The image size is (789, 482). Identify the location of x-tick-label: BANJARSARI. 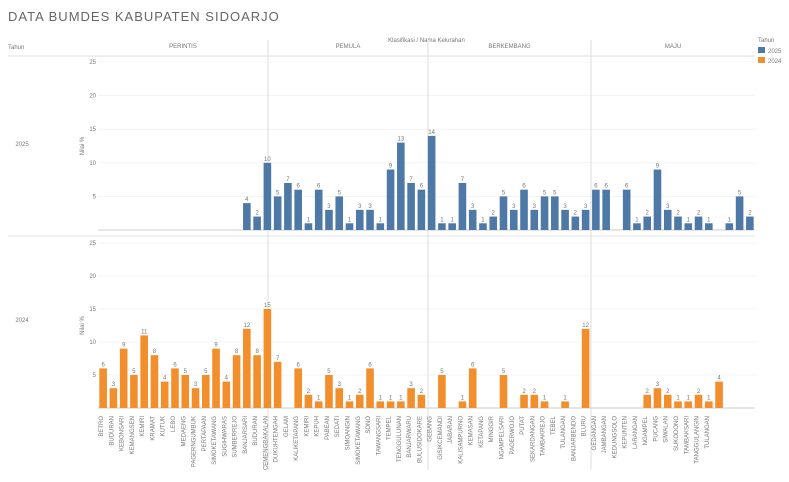
(246, 435).